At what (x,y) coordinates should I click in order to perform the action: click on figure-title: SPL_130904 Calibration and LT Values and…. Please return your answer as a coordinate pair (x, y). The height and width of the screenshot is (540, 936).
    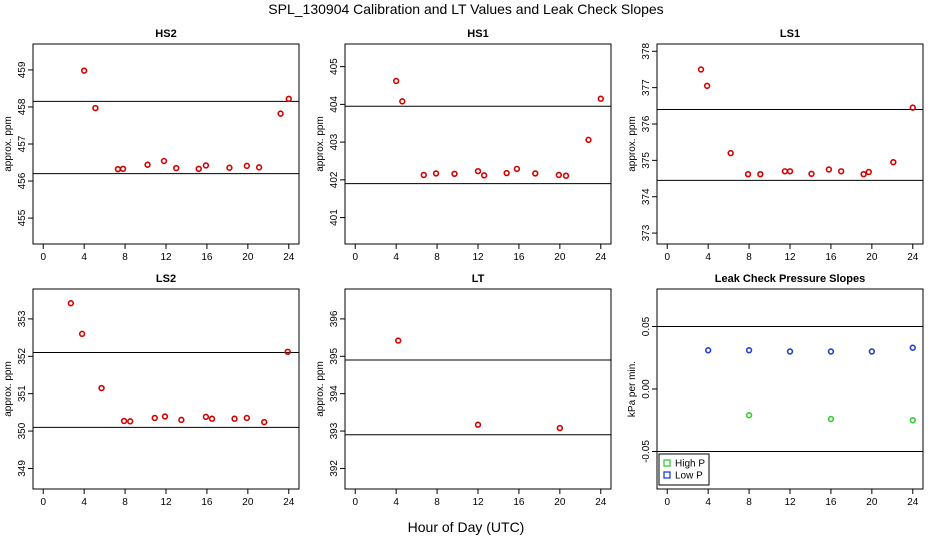
    Looking at the image, I should click on (465, 9).